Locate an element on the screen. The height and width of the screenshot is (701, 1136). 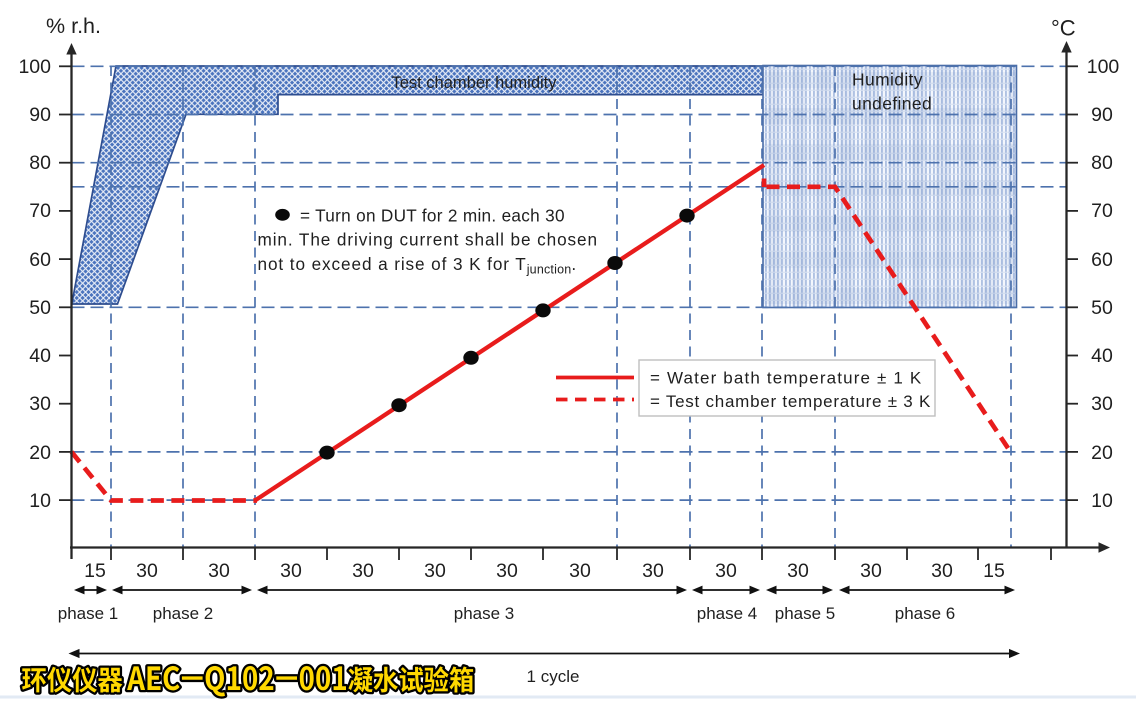
svg-text: phase 2 is located at coordinates (183, 613).